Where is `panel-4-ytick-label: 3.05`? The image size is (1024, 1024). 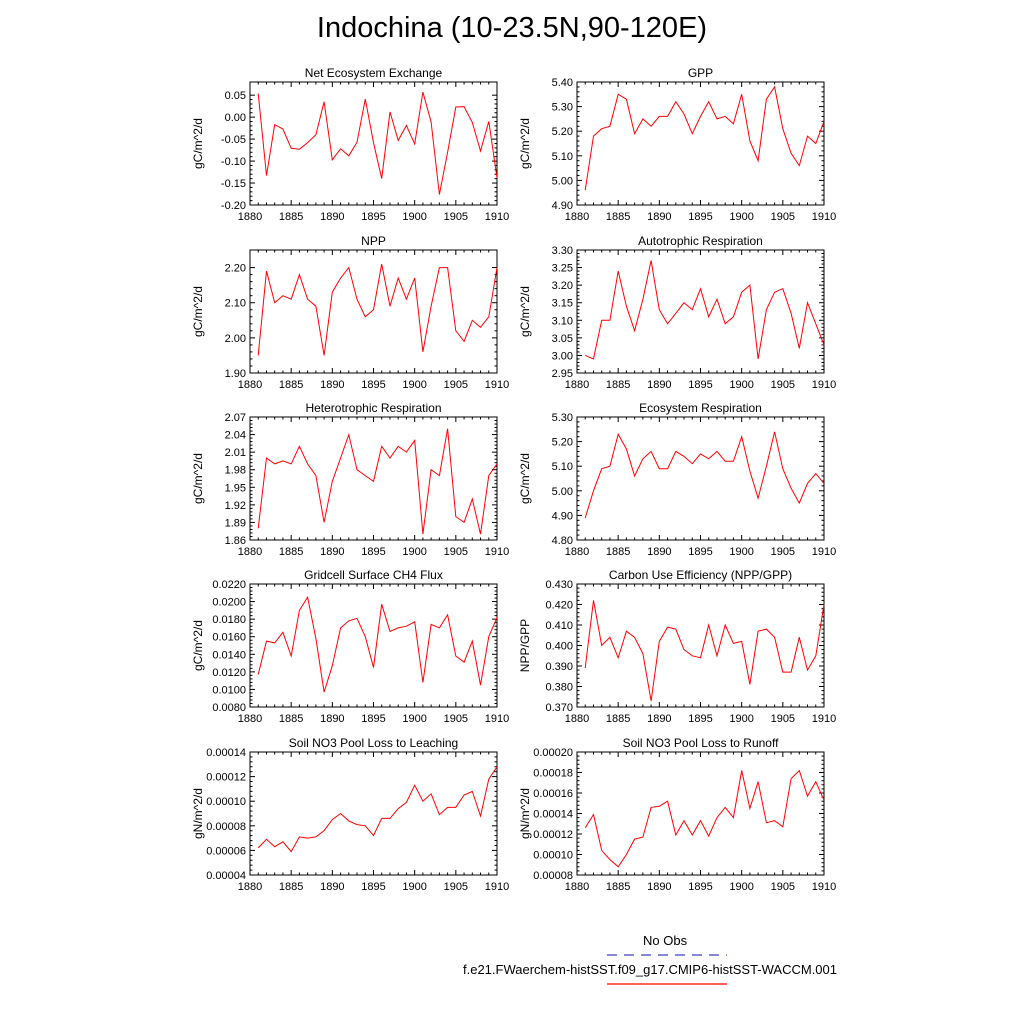 panel-4-ytick-label: 3.05 is located at coordinates (562, 339).